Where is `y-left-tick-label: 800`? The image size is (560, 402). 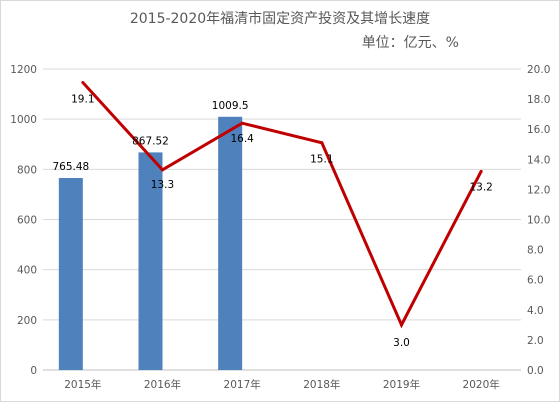 y-left-tick-label: 800 is located at coordinates (27, 170).